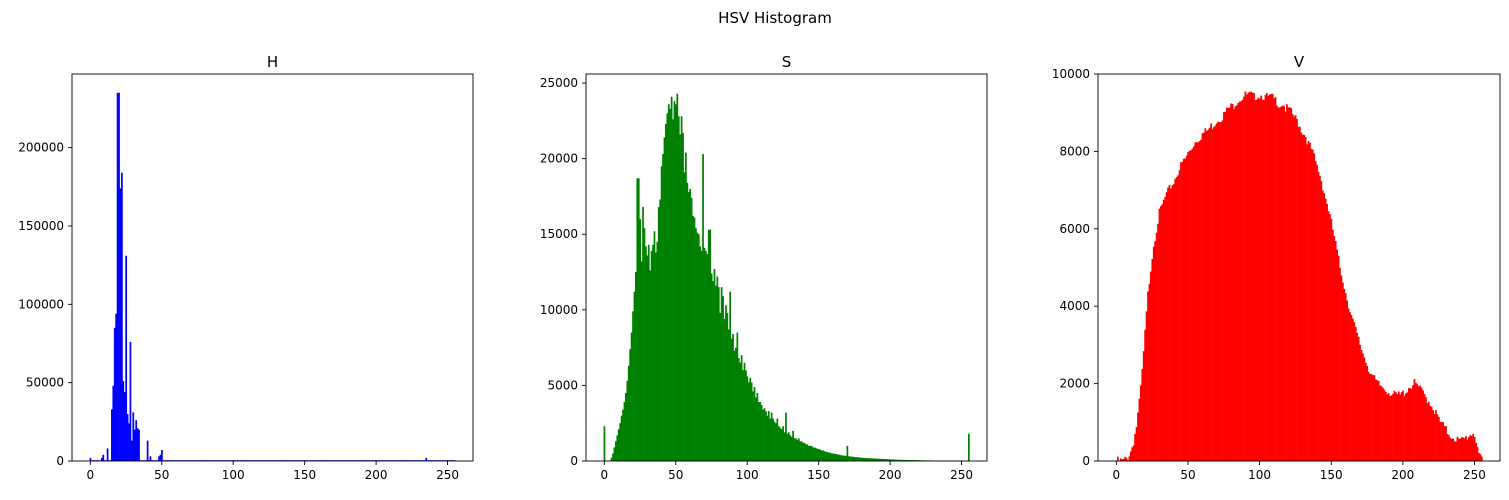  Describe the element at coordinates (41, 226) in the screenshot. I see `y-tick-label: 150000` at that location.